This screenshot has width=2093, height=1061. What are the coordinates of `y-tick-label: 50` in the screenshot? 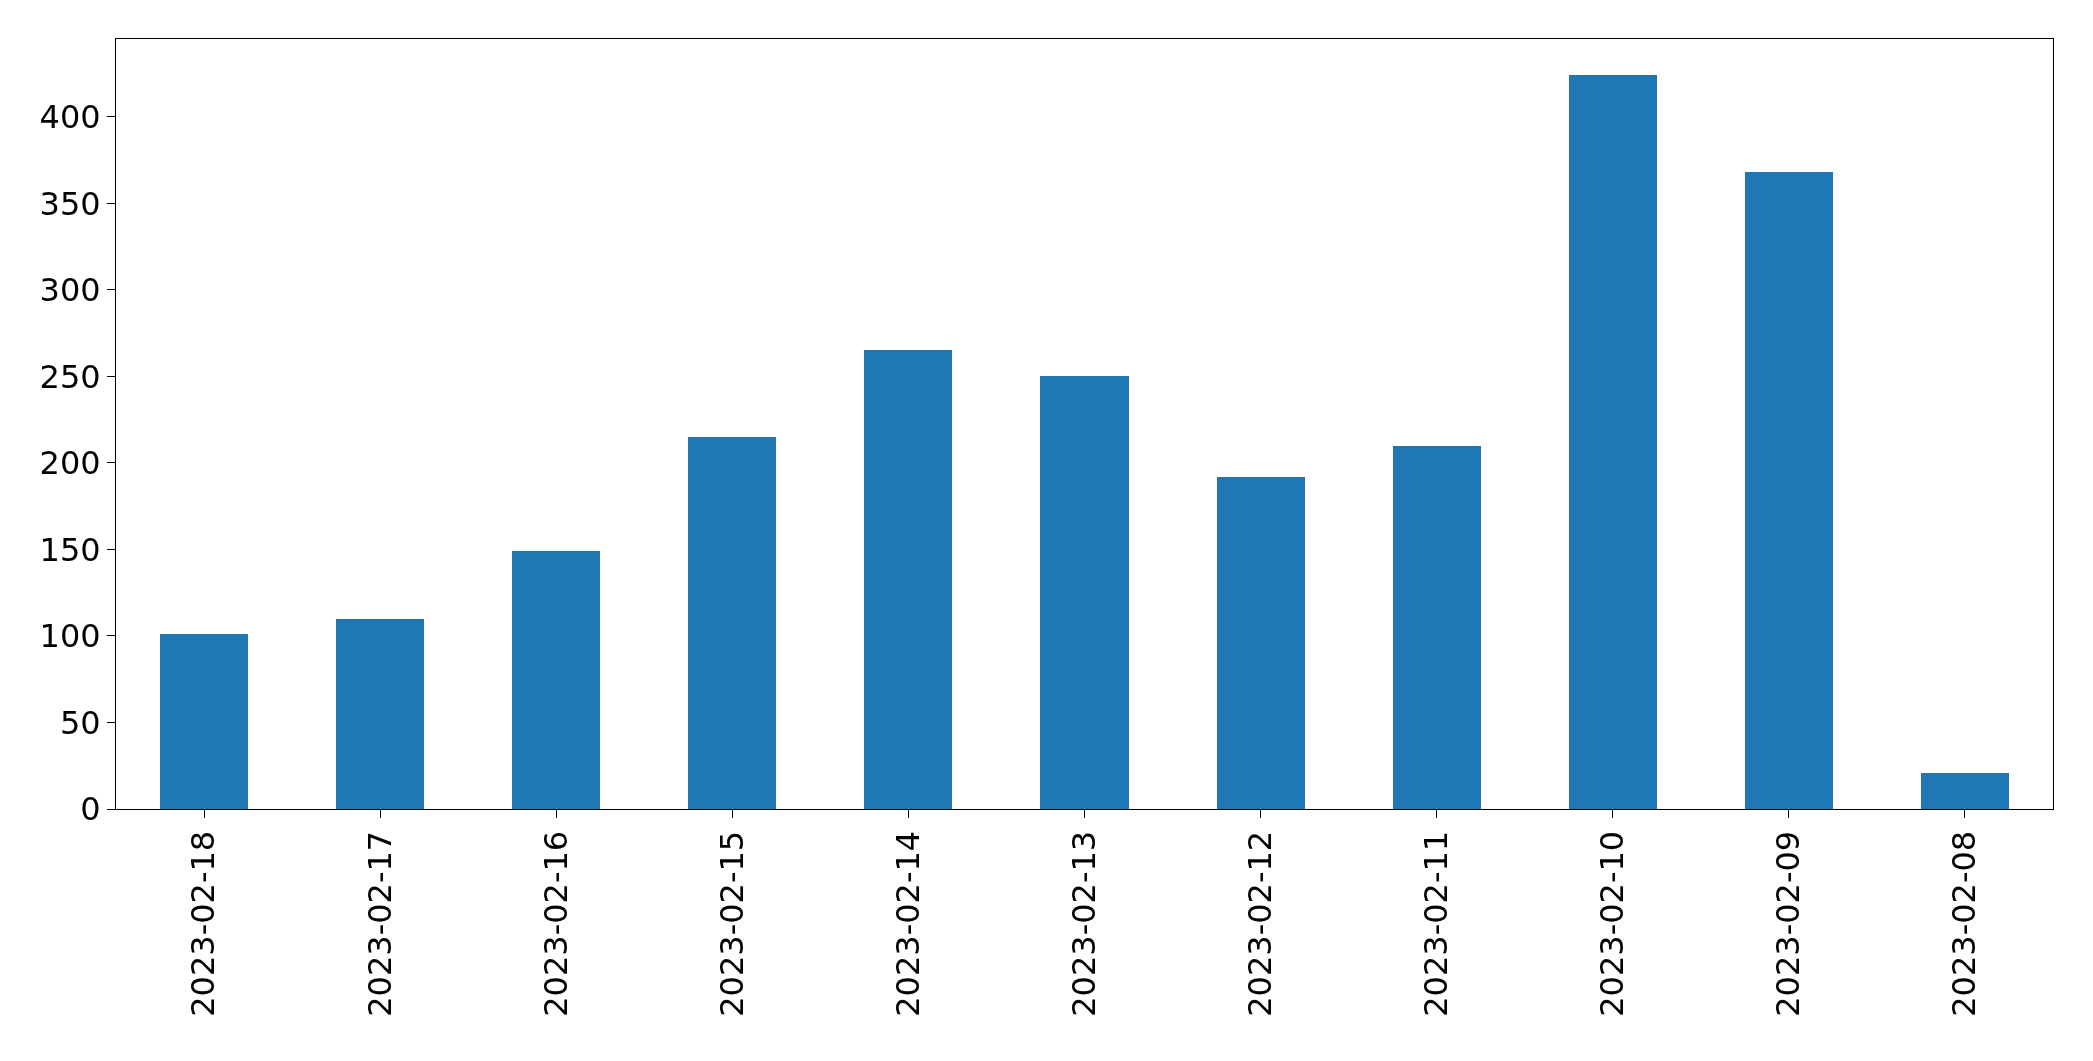 It's located at (80, 722).